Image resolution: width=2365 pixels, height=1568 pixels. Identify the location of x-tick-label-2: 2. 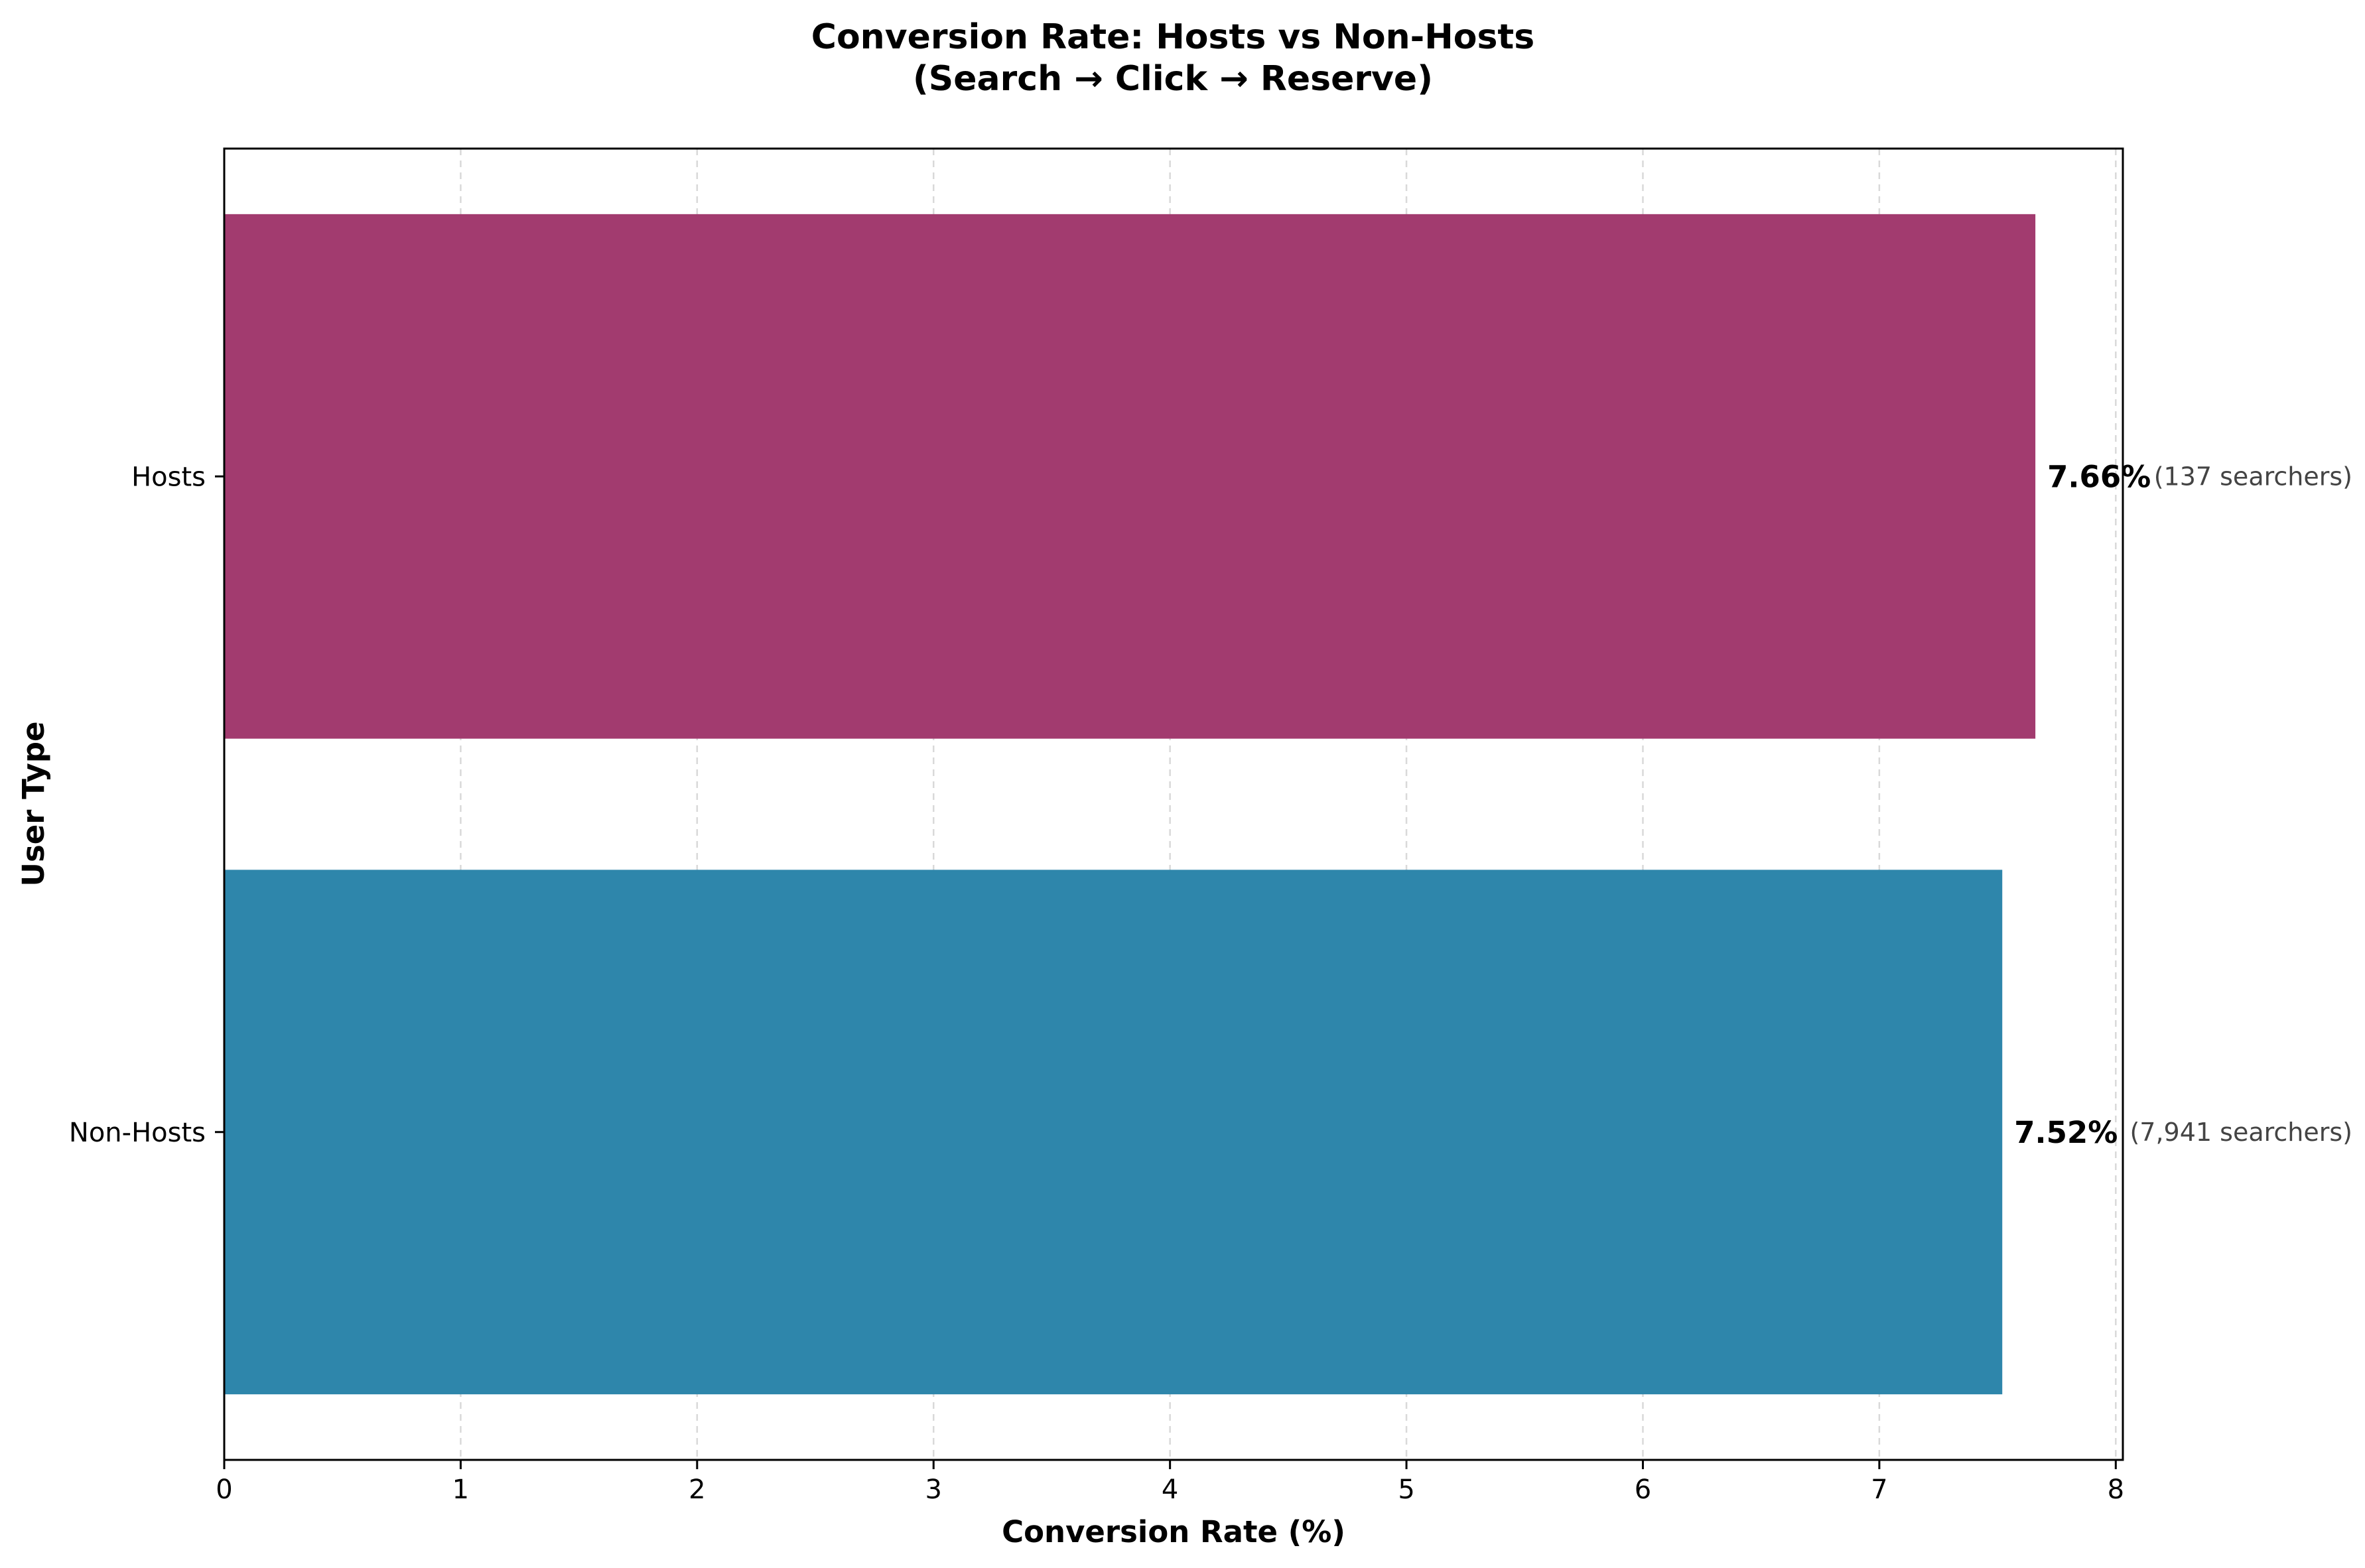
(697, 1489).